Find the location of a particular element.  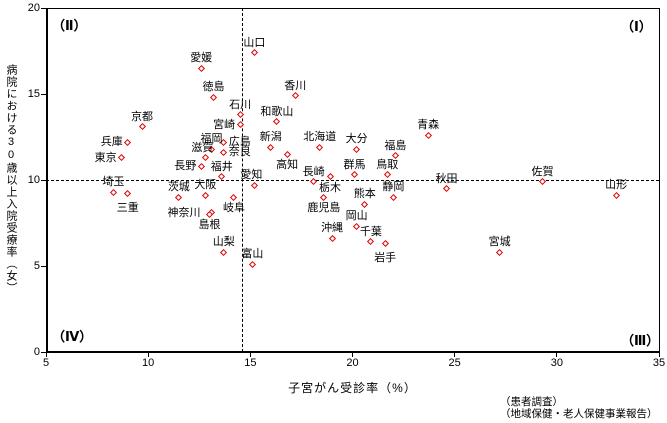

point-label: 大分 is located at coordinates (356, 139).